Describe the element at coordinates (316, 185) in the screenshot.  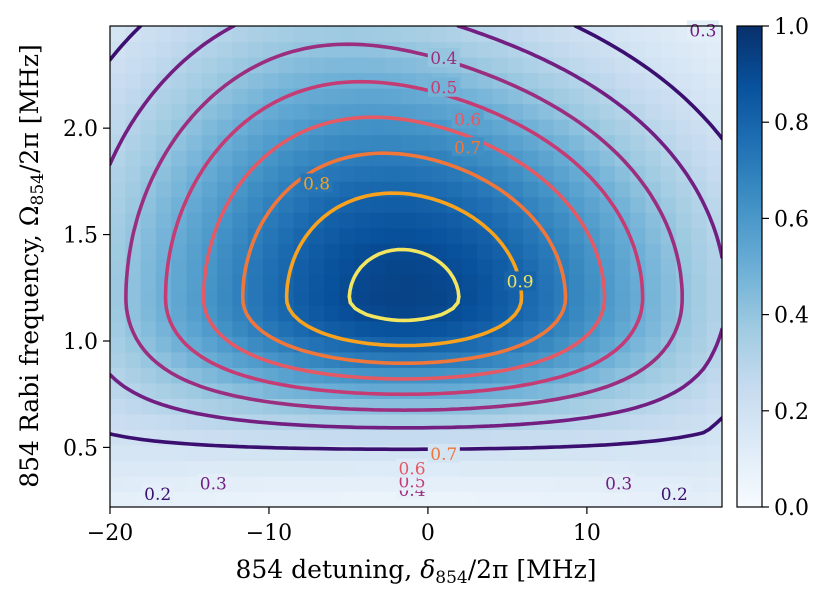
I see `contour-label: 0.8` at that location.